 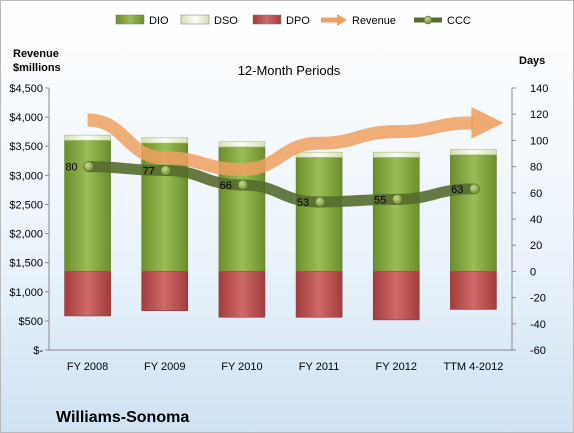 I want to click on ccc-data-label: 66, so click(x=226, y=186).